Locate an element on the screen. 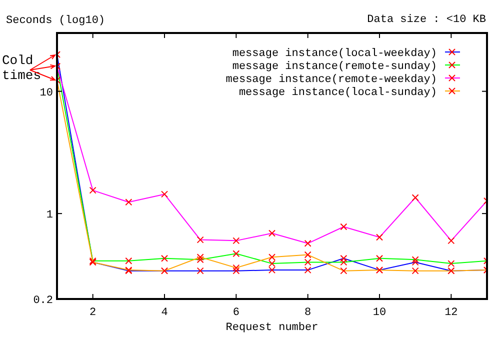  legend-label: message instance(local-weekday) is located at coordinates (334, 54).